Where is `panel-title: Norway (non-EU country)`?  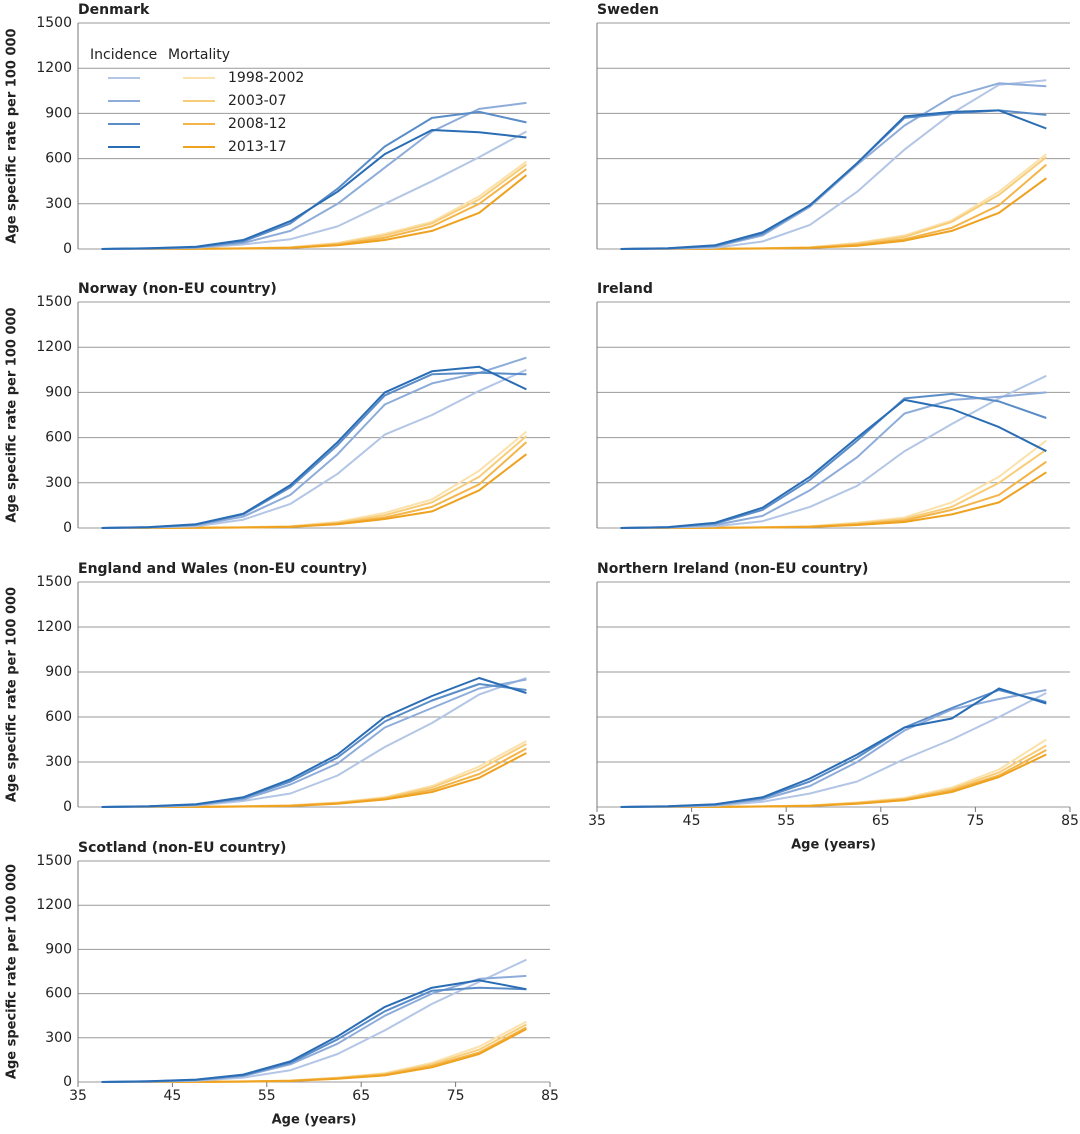 panel-title: Norway (non-EU country) is located at coordinates (177, 289).